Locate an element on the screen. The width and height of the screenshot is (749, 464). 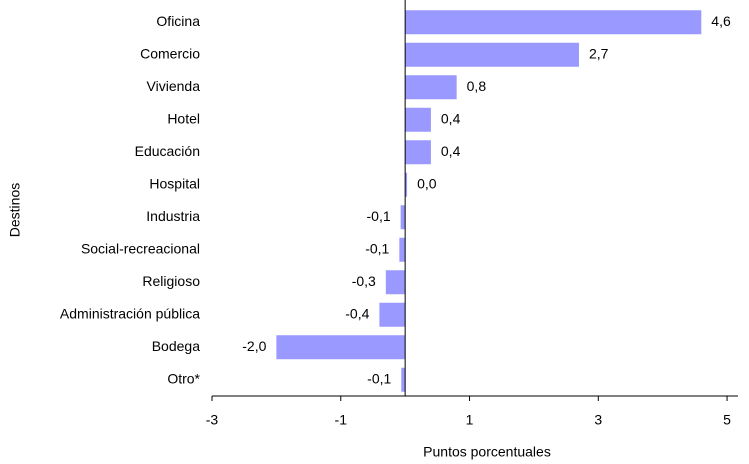
y-tick-label: Industria is located at coordinates (173, 216).